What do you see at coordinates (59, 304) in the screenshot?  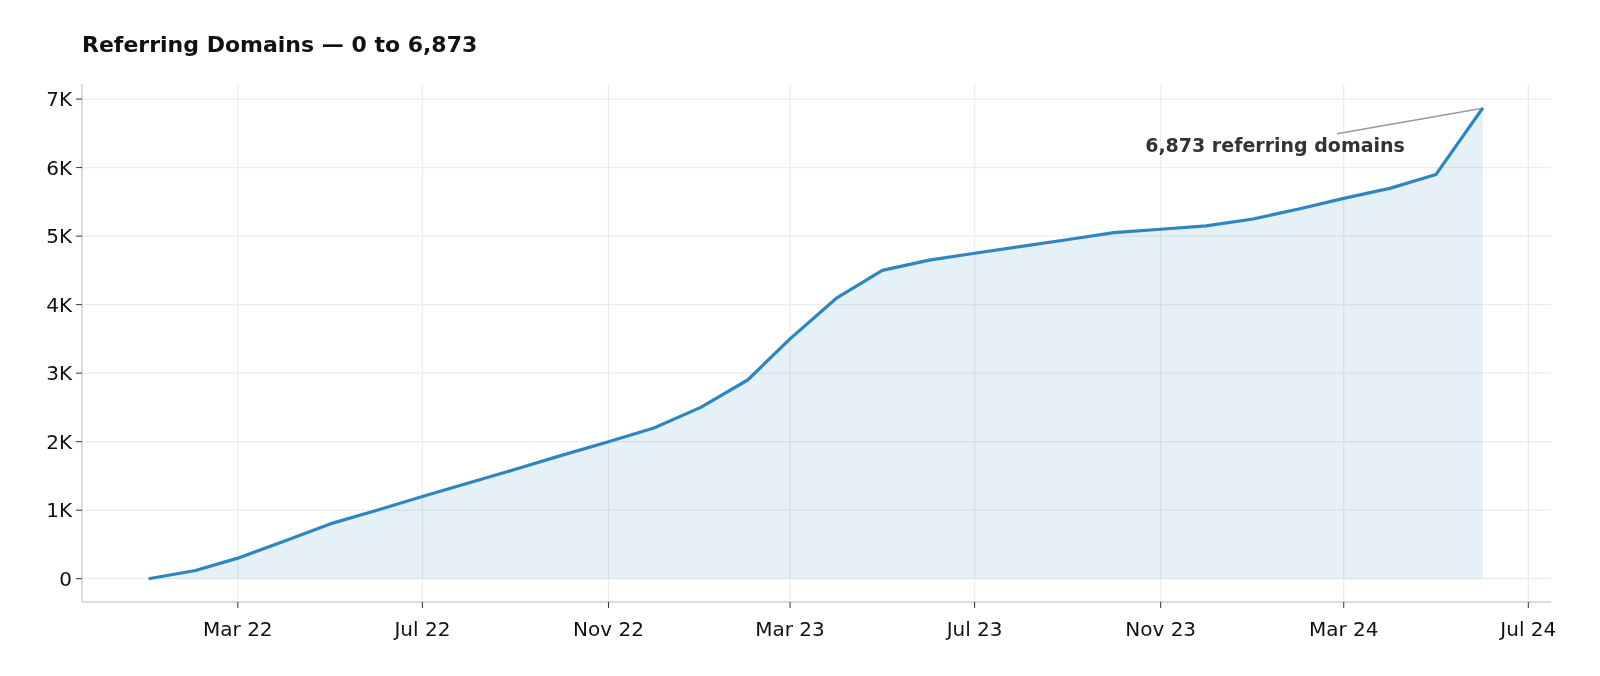 I see `y-tick-label: 4K` at bounding box center [59, 304].